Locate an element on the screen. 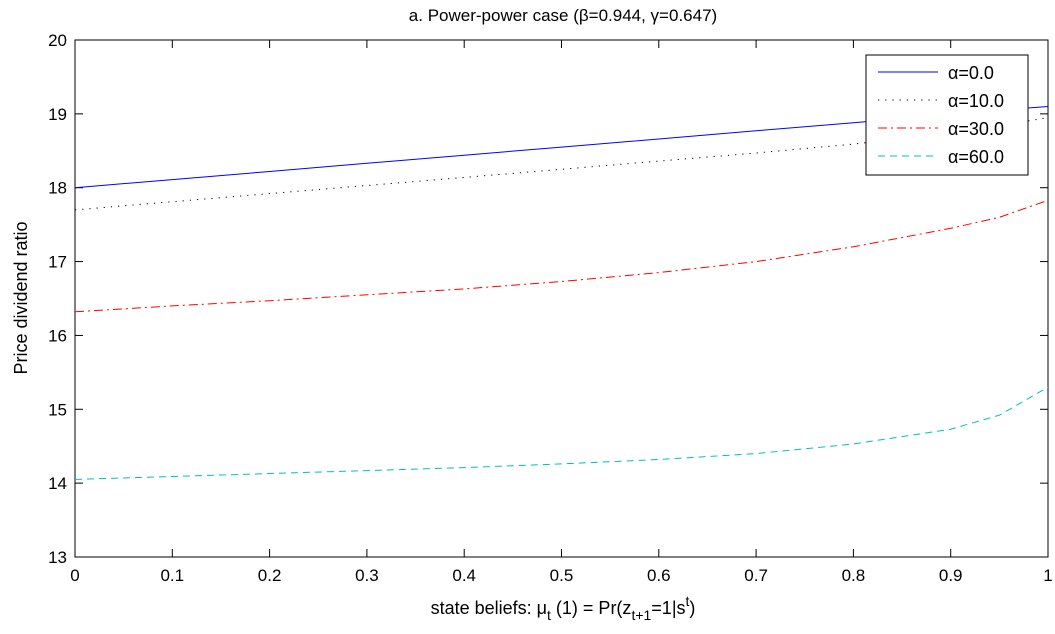  x-tick-label: 1 is located at coordinates (1047, 575).